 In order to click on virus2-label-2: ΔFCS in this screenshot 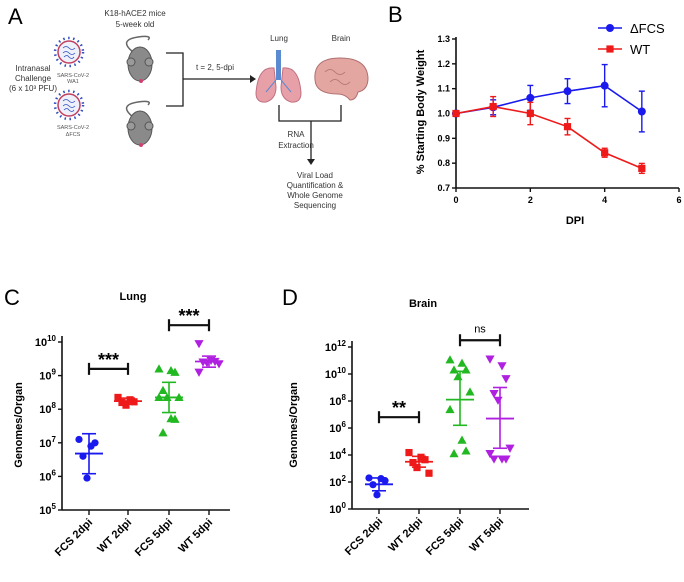, I will do `click(73, 135)`.